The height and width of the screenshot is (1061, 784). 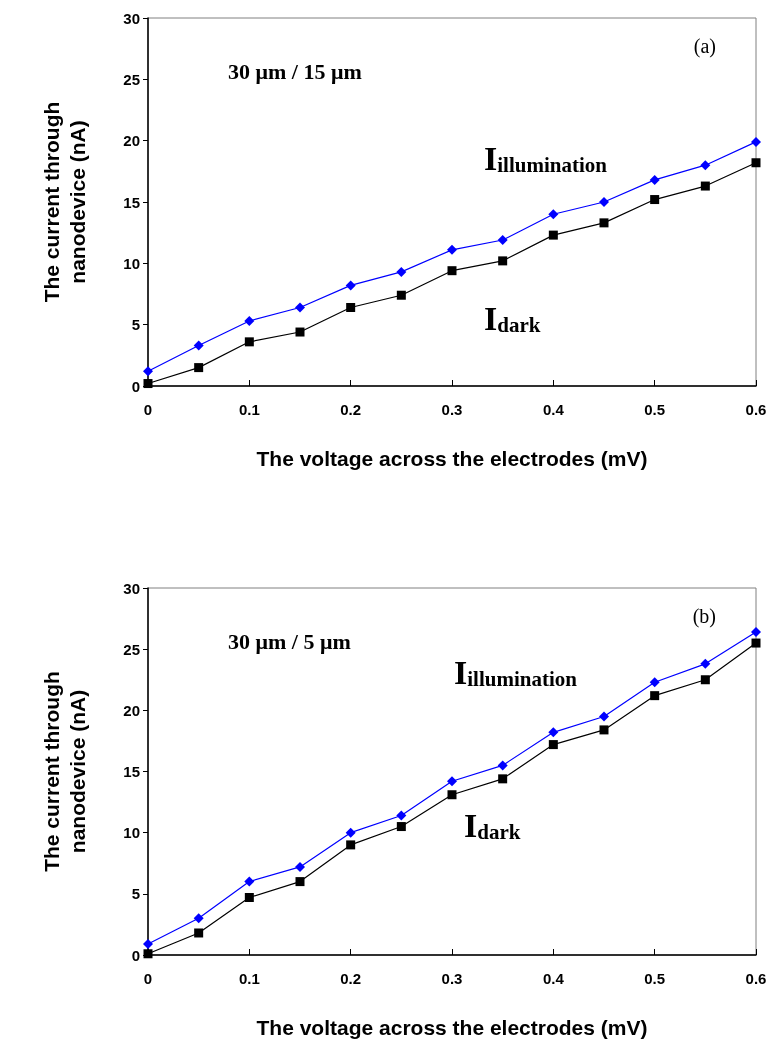 What do you see at coordinates (704, 616) in the screenshot?
I see `annotation: (b)` at bounding box center [704, 616].